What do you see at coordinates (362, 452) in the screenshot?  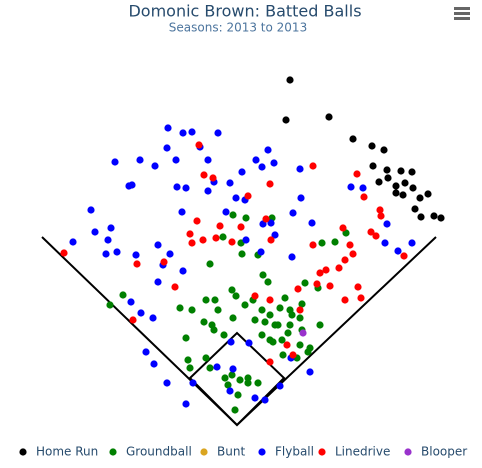 I see `legend-label: Linedrive` at bounding box center [362, 452].